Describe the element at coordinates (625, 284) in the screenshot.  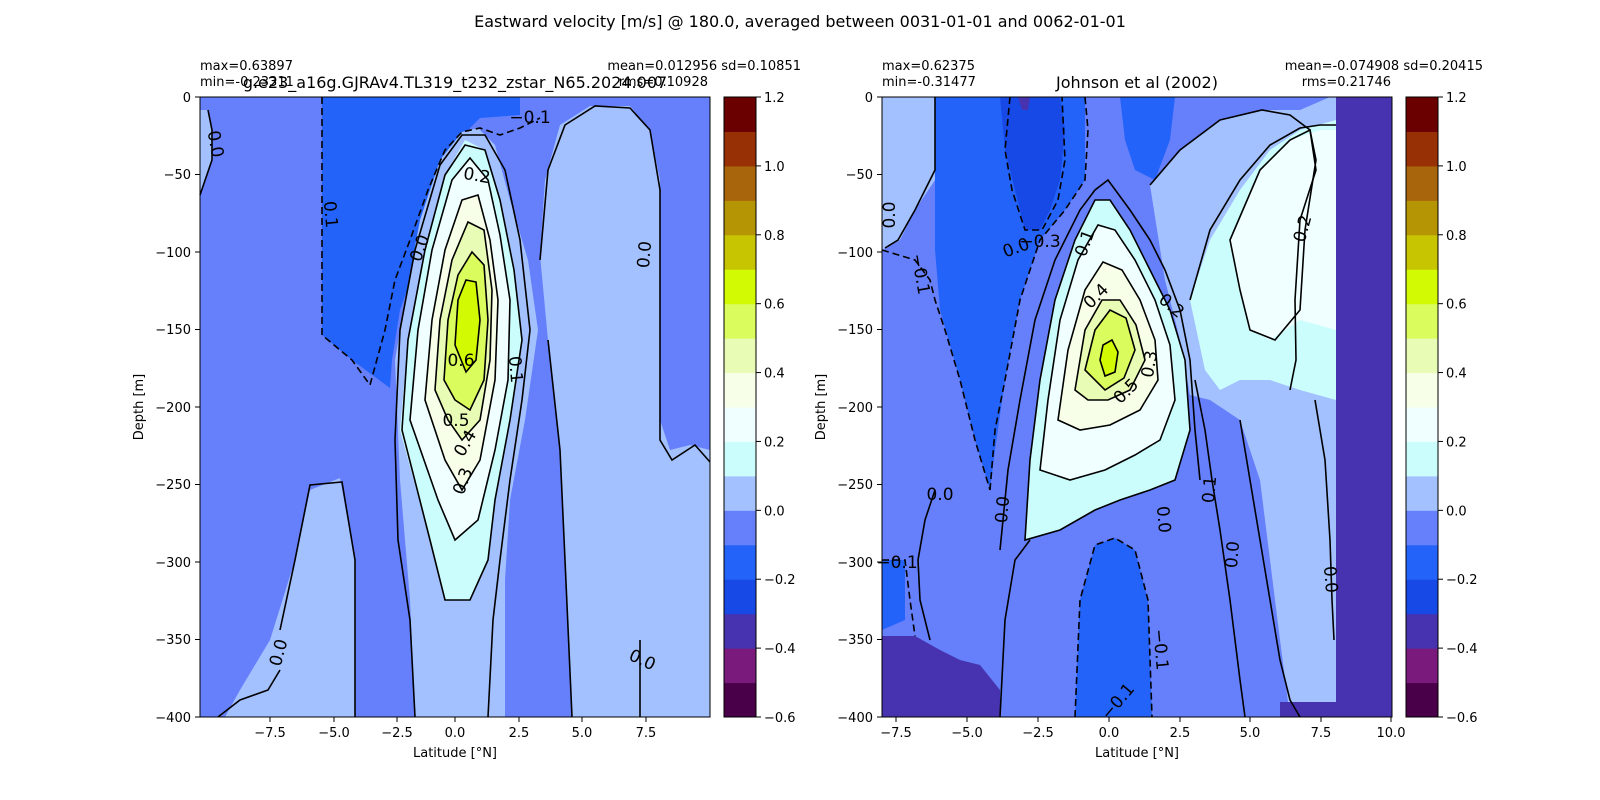
I see `left-contour-0p0-east` at that location.